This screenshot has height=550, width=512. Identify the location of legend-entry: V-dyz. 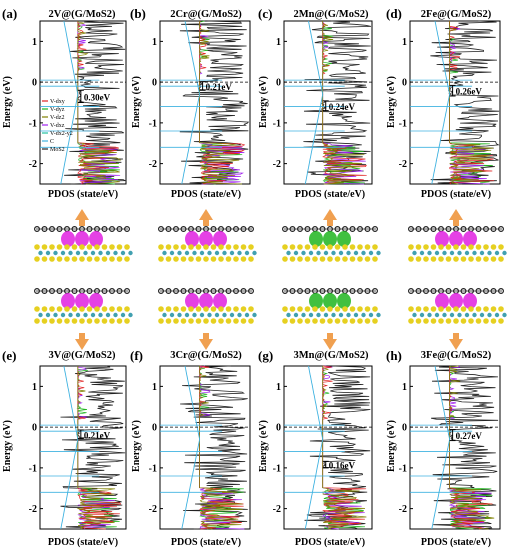
(57, 110).